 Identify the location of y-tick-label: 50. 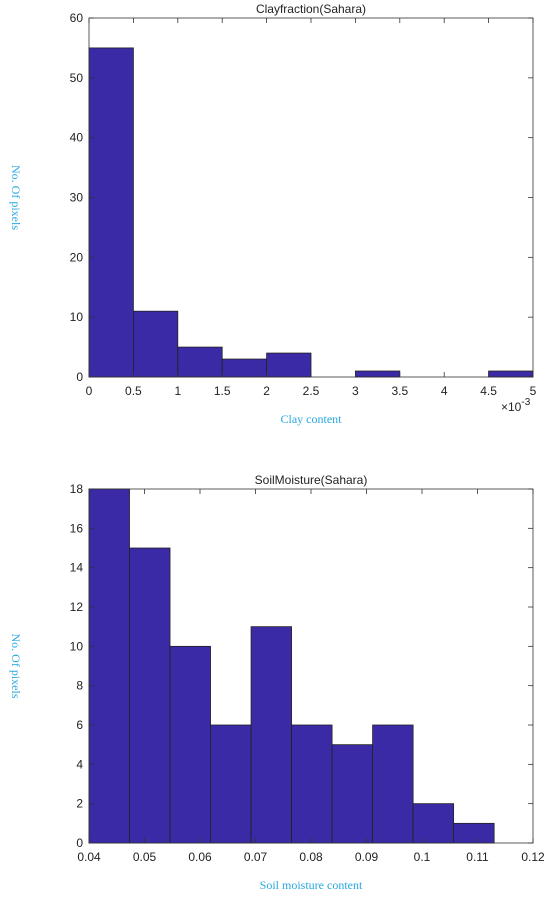
(77, 78).